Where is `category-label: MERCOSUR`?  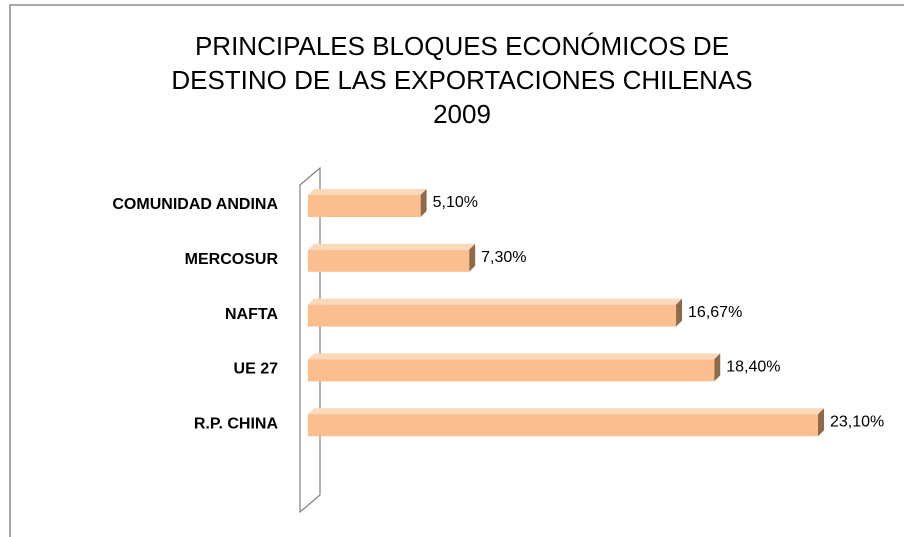 category-label: MERCOSUR is located at coordinates (232, 259).